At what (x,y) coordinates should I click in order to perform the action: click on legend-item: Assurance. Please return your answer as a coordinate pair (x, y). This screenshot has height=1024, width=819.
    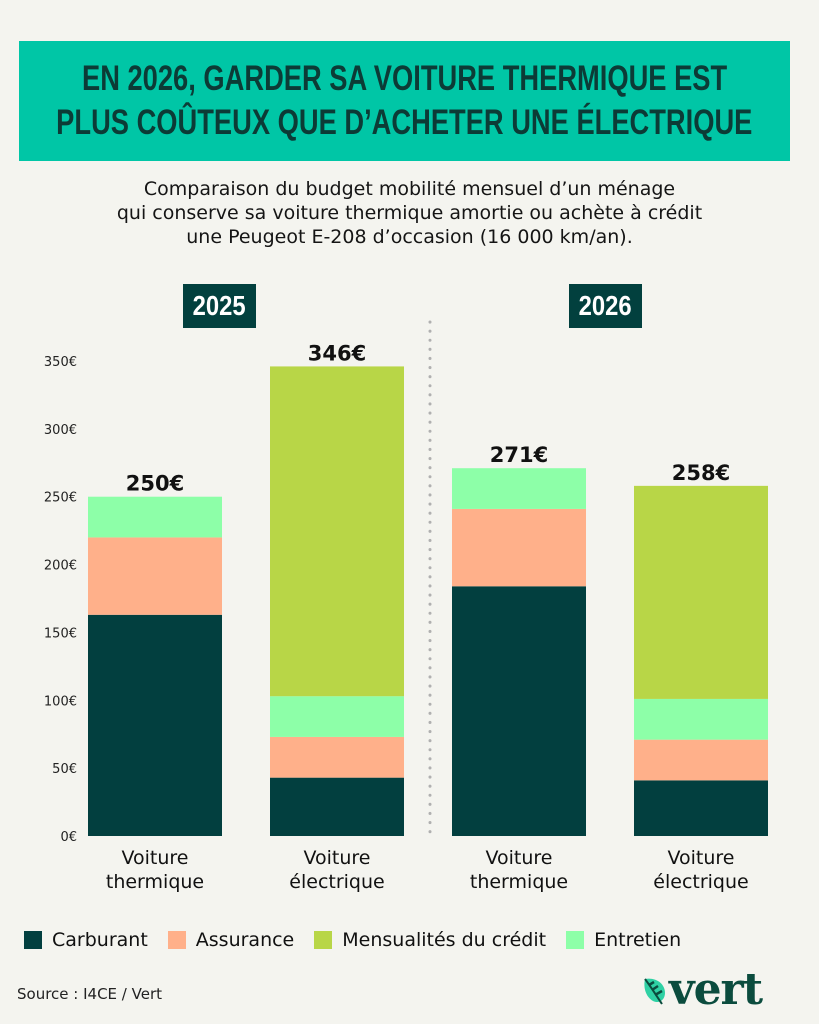
    Looking at the image, I should click on (231, 940).